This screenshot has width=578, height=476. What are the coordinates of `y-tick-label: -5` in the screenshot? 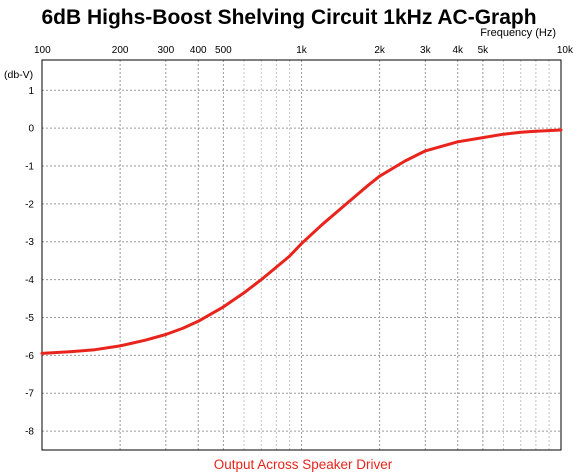 It's located at (29, 318).